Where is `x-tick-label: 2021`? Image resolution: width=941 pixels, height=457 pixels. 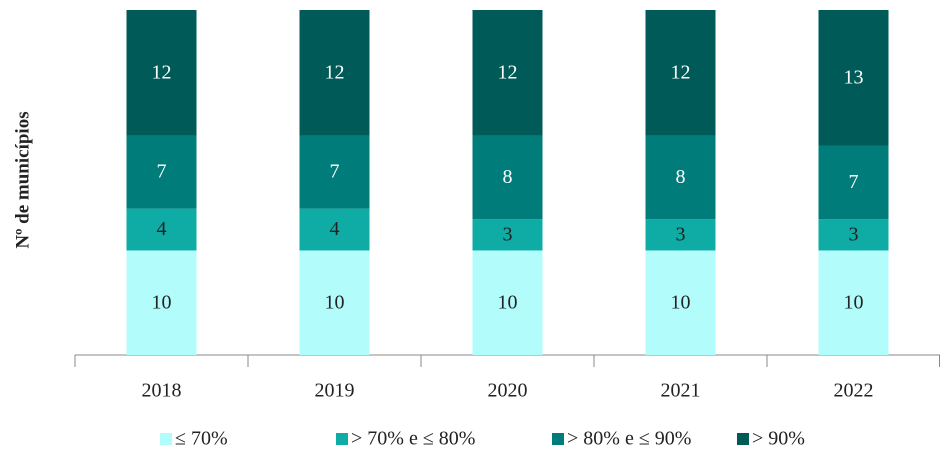 x-tick-label: 2021 is located at coordinates (681, 391).